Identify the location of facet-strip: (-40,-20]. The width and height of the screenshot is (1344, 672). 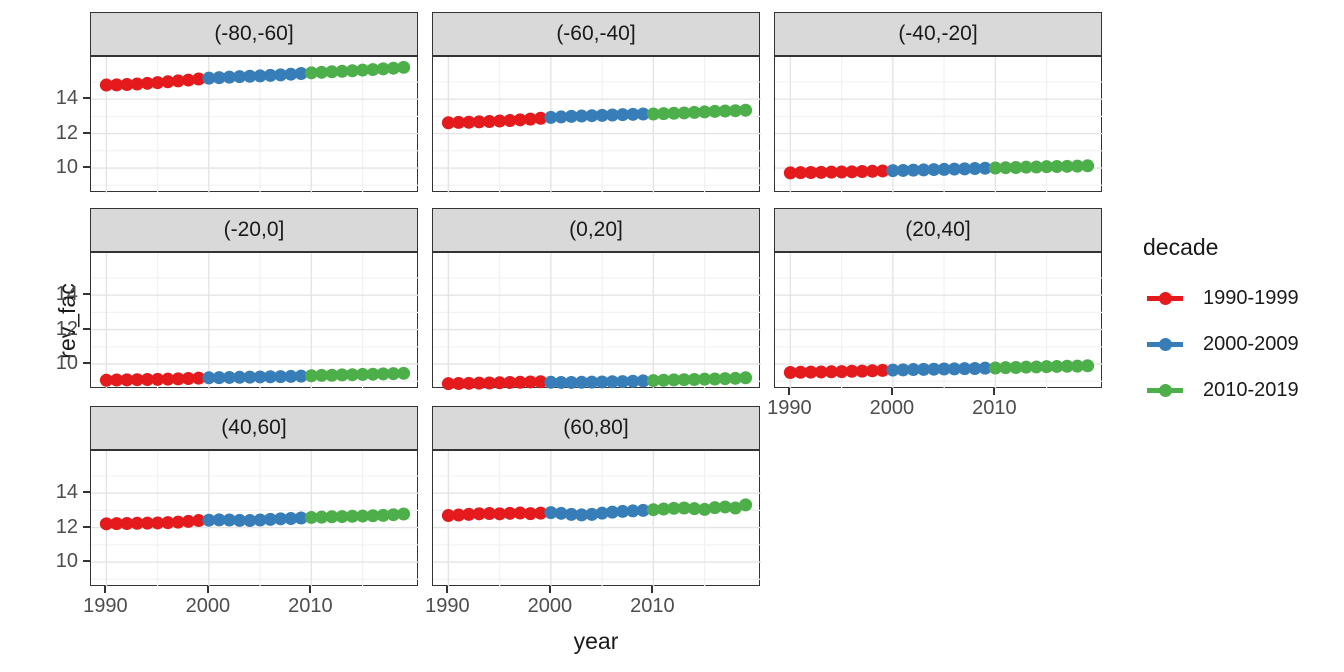
(938, 34).